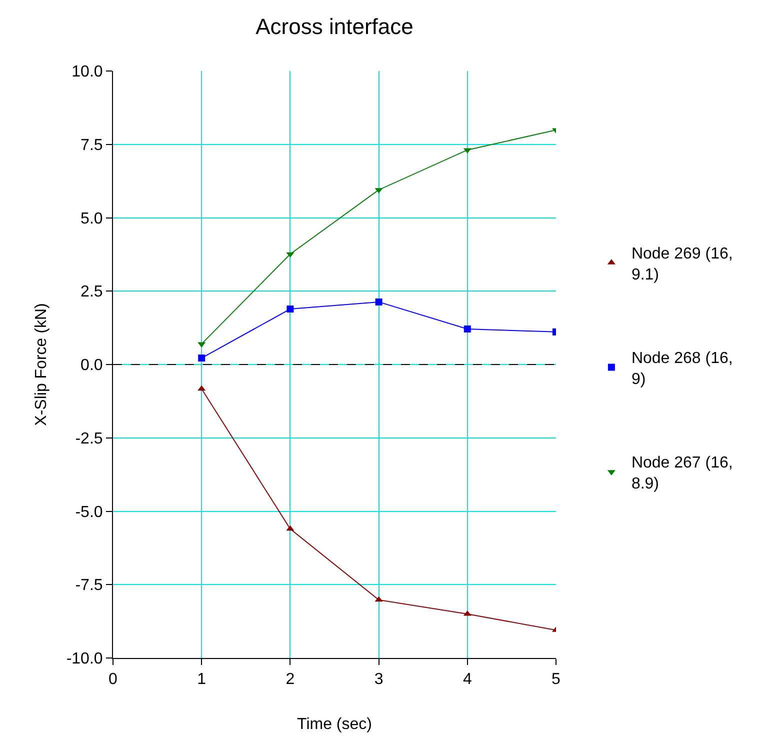  Describe the element at coordinates (87, 72) in the screenshot. I see `y-tick-label: 10.0` at that location.